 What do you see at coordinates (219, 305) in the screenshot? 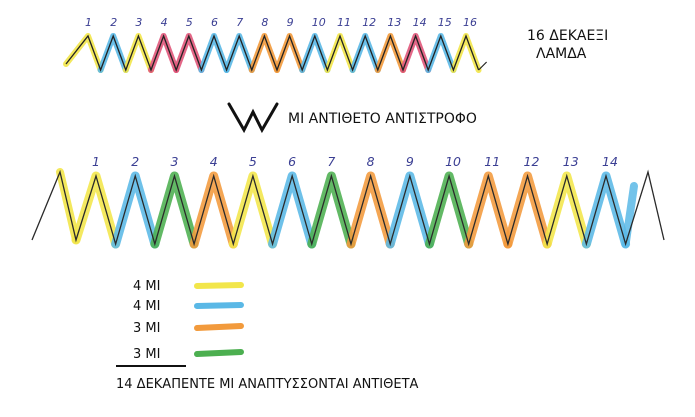
I see `legend-swatch-blue` at bounding box center [219, 305].